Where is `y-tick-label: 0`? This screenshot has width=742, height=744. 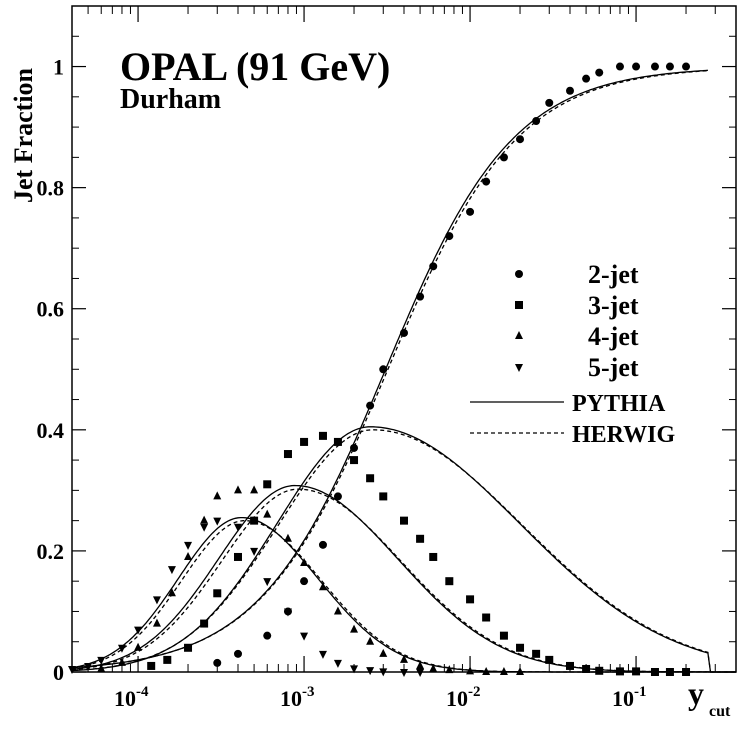
y-tick-label: 0 is located at coordinates (58, 672).